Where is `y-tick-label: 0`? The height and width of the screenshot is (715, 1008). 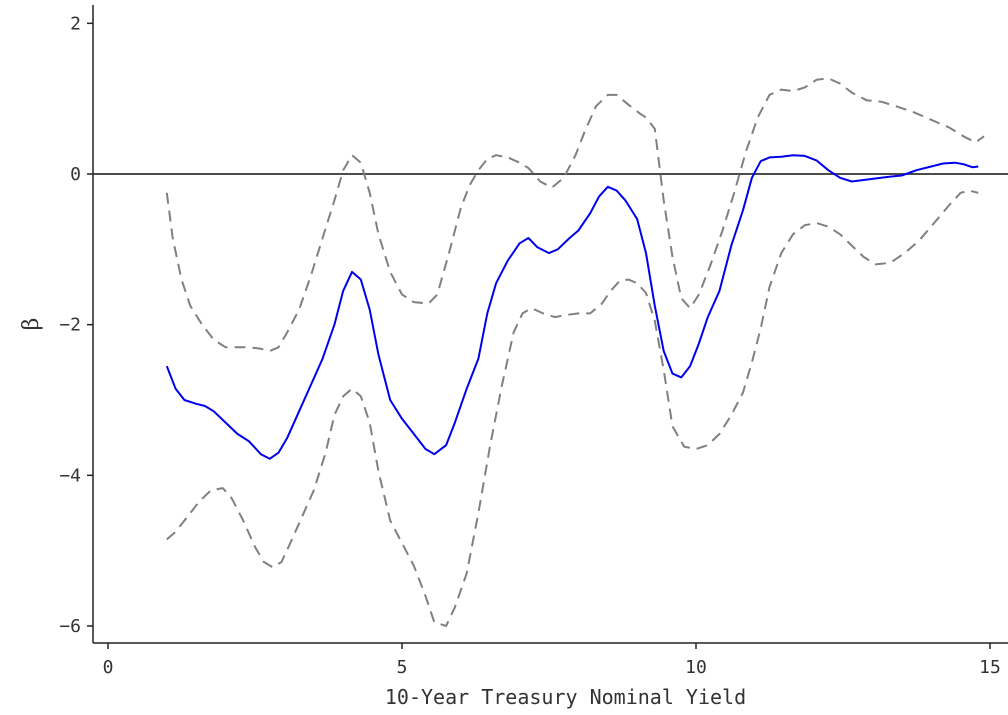 y-tick-label: 0 is located at coordinates (75, 174).